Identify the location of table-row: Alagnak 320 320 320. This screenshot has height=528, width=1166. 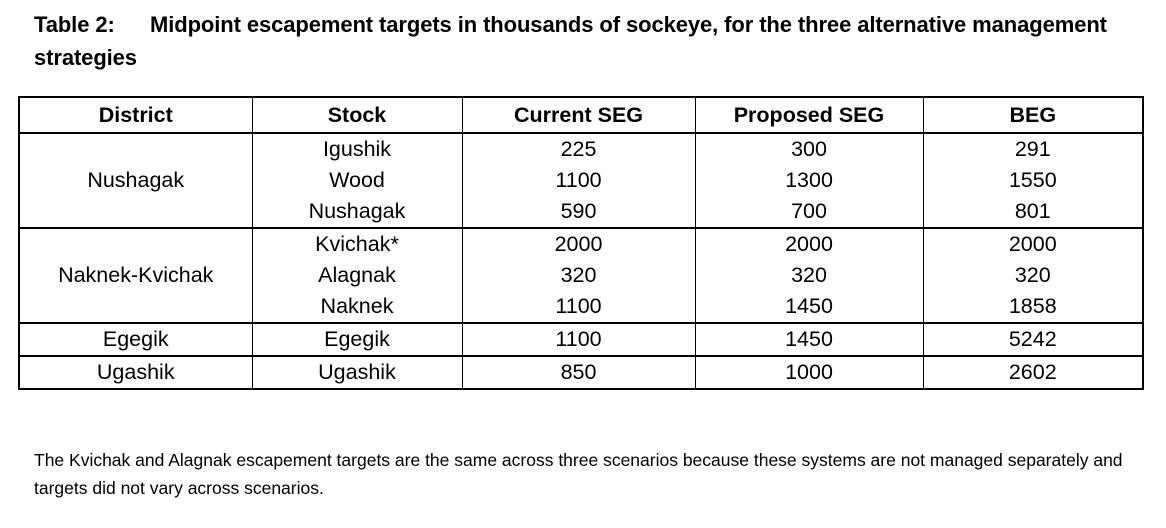
(581, 275).